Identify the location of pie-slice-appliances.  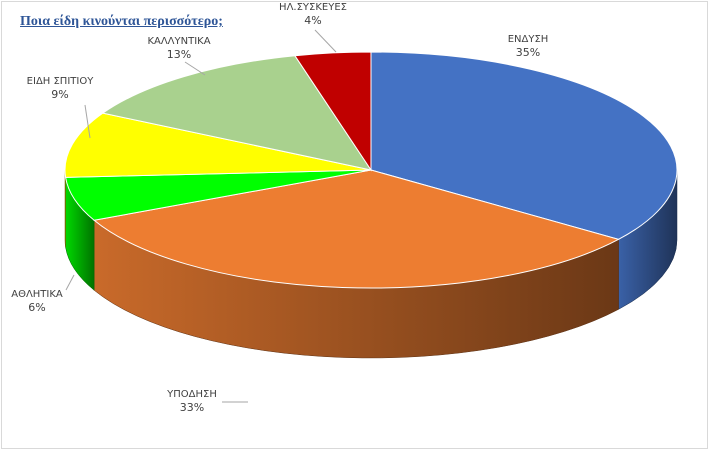
(333, 111).